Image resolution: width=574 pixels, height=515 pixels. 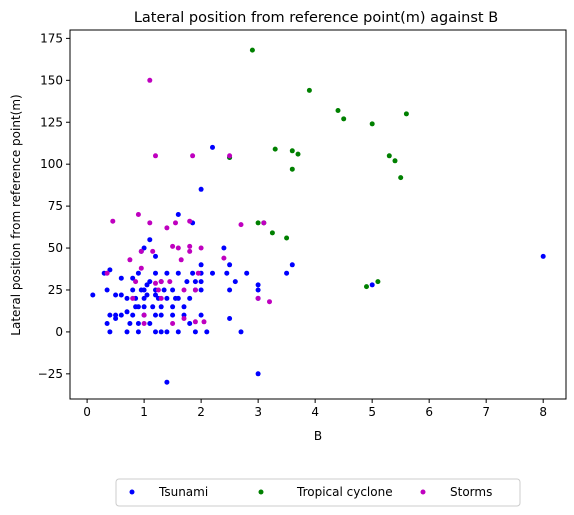 I want to click on legend-label-storms: Storms, so click(x=471, y=492).